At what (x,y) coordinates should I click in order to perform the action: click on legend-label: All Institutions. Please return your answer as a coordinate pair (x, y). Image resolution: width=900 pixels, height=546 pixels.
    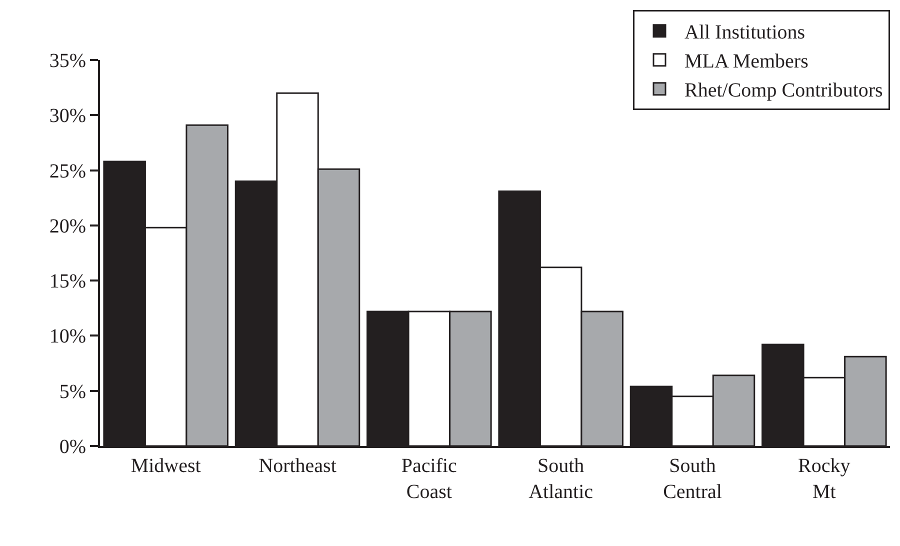
    Looking at the image, I should click on (745, 33).